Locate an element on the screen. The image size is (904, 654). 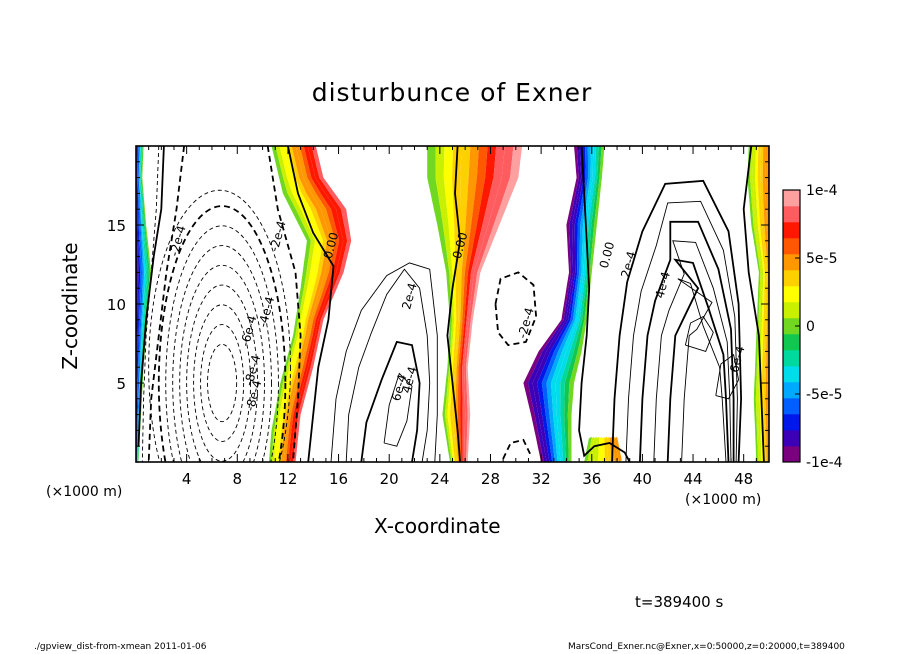
contour-label-group: 2e-4 is located at coordinates (628, 265).